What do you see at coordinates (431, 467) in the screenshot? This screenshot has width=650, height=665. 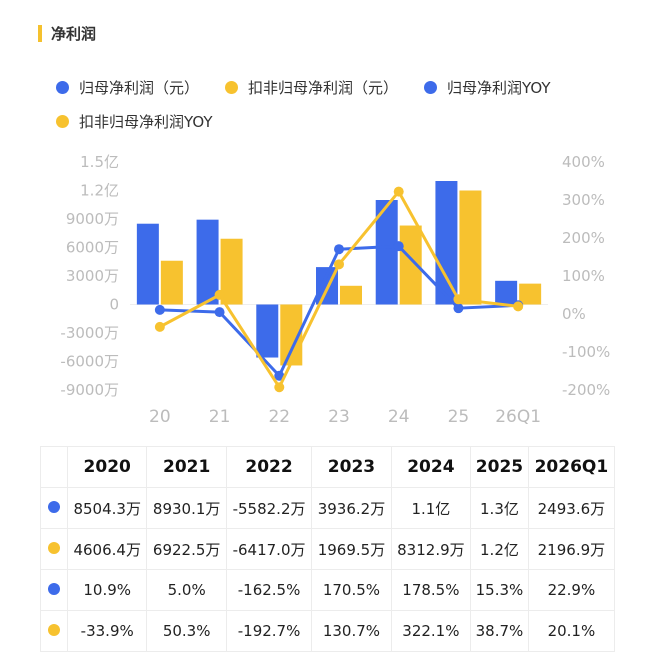 I see `table-header-cell: 2024` at bounding box center [431, 467].